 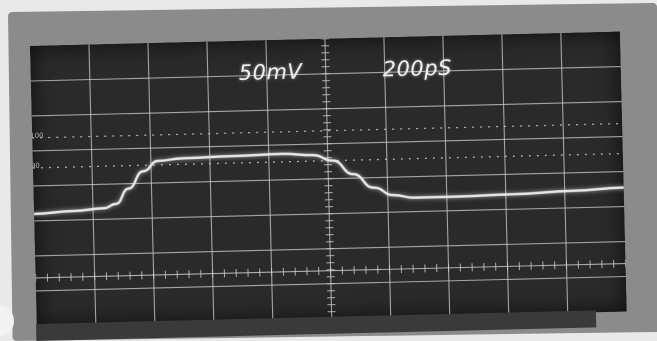 I want to click on graticule-mark-90: 90, so click(x=35, y=166).